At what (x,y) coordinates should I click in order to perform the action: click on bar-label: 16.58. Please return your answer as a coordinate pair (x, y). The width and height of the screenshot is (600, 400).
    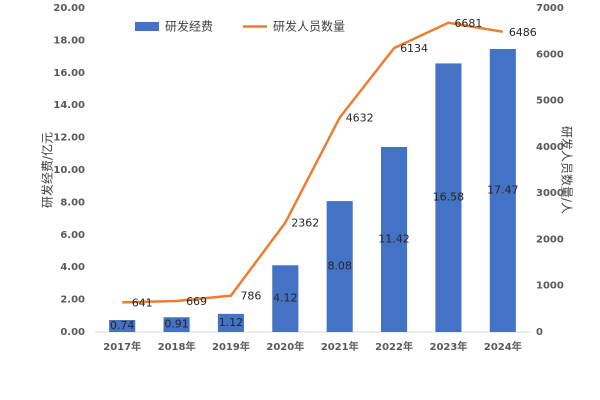
    Looking at the image, I should click on (449, 197).